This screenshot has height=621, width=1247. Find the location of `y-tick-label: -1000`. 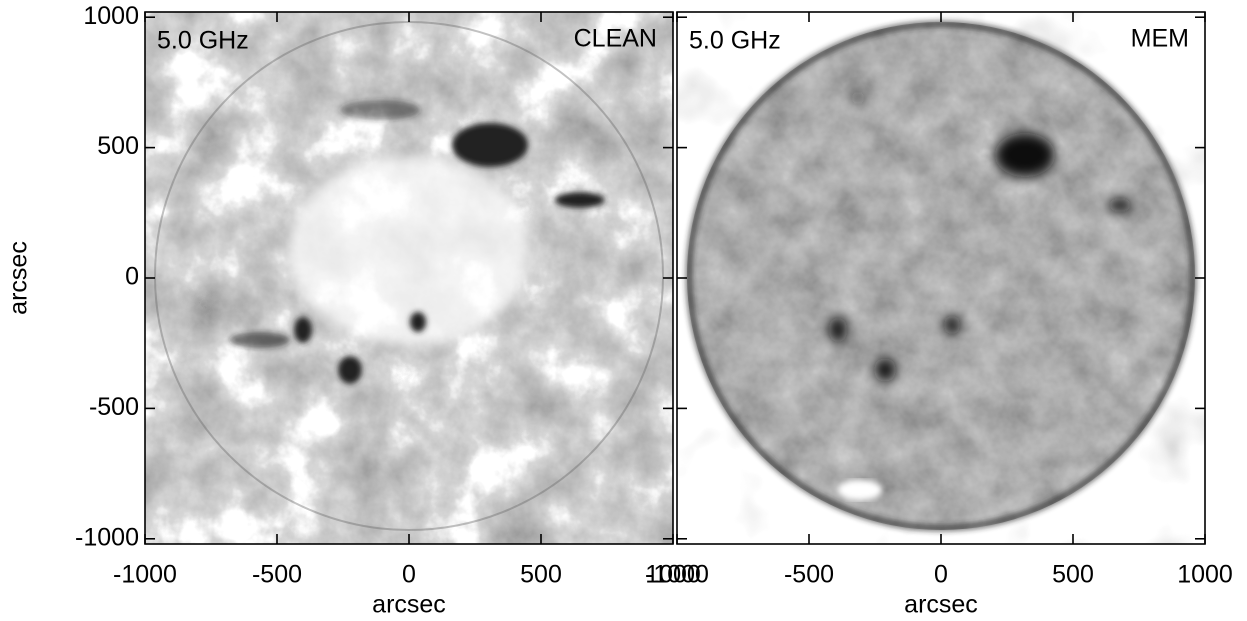

y-tick-label: -1000 is located at coordinates (107, 537).